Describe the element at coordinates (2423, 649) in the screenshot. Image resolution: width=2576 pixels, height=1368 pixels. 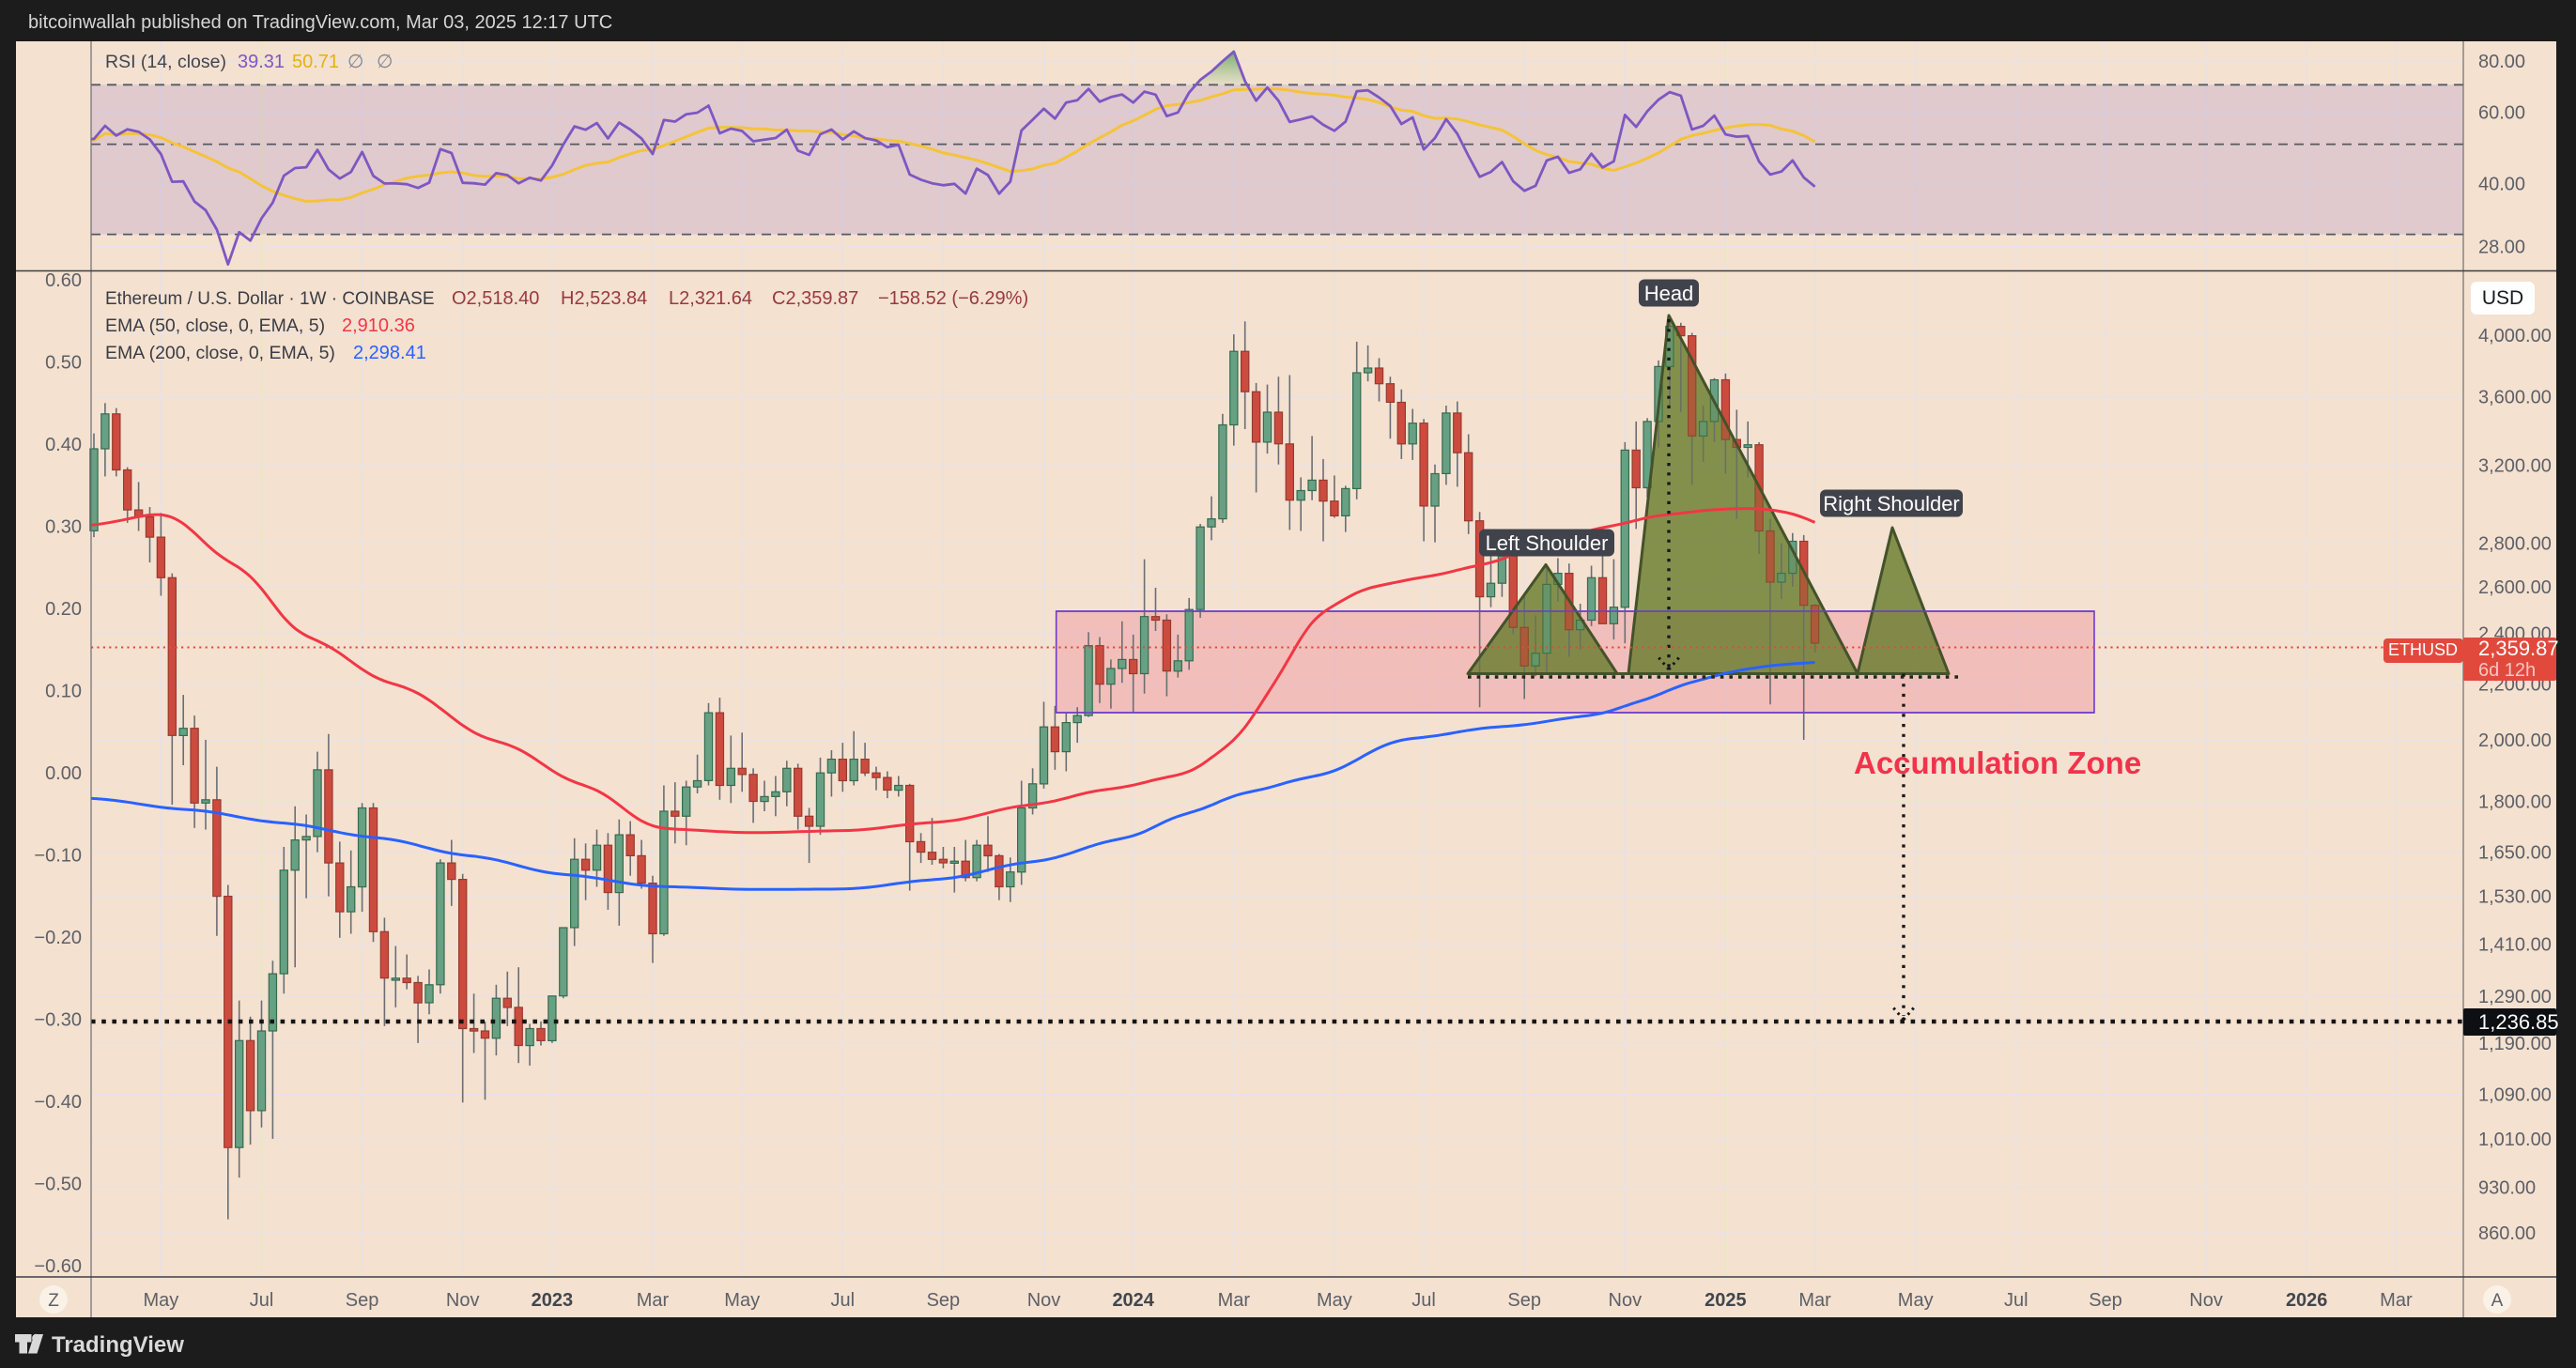
I see `svg-text: ETHUSD` at that location.